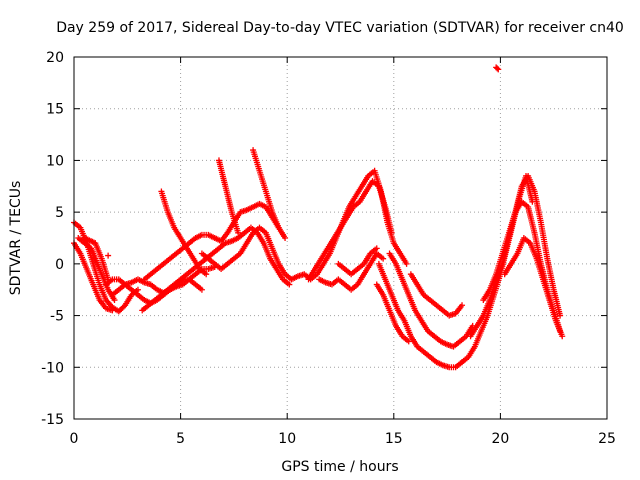 Image resolution: width=640 pixels, height=480 pixels. Describe the element at coordinates (500, 439) in the screenshot. I see `x-tick-label: 20` at that location.